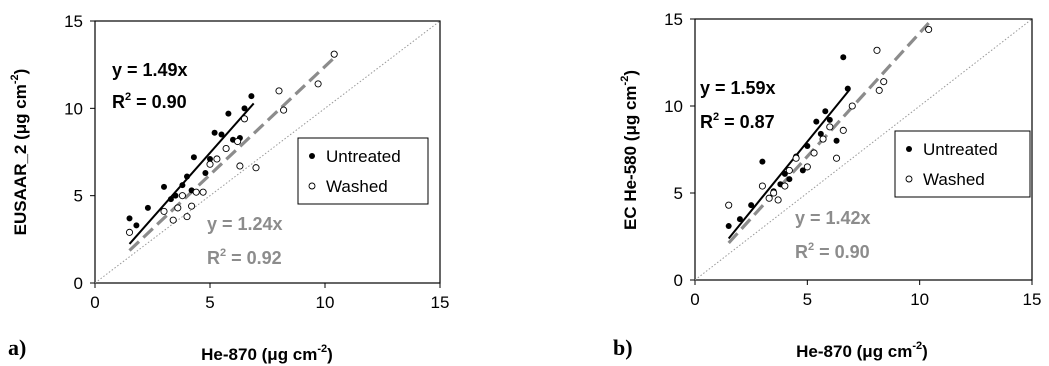 The image size is (1049, 366). I want to click on legend-label: Washed, so click(954, 179).